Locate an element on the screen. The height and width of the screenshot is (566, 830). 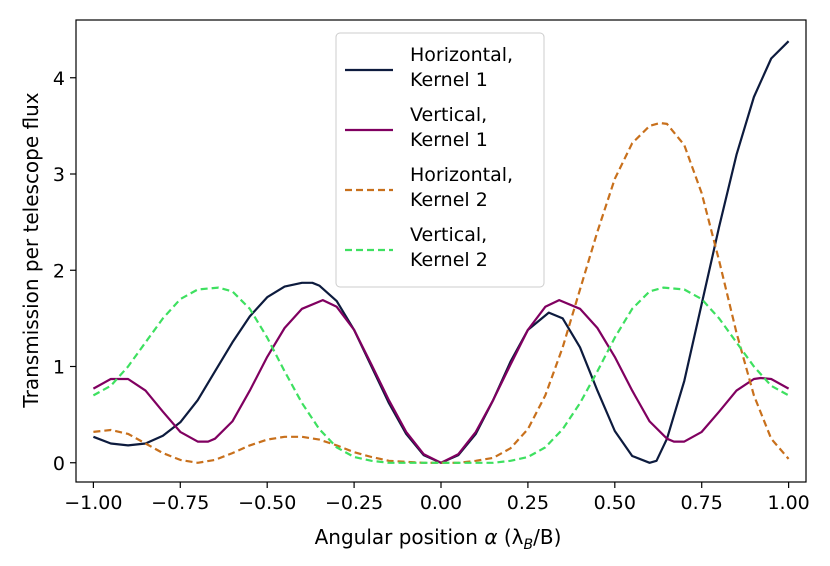
x-tick-label: 0.00 is located at coordinates (441, 503).